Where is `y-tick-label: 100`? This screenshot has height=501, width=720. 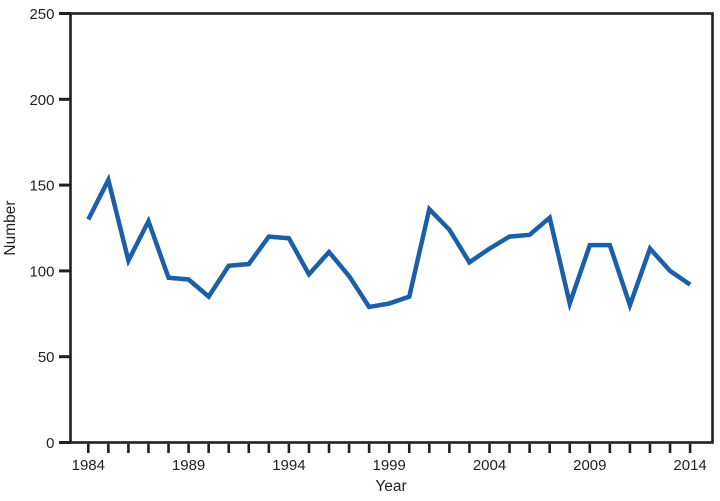
y-tick-label: 100 is located at coordinates (41, 271).